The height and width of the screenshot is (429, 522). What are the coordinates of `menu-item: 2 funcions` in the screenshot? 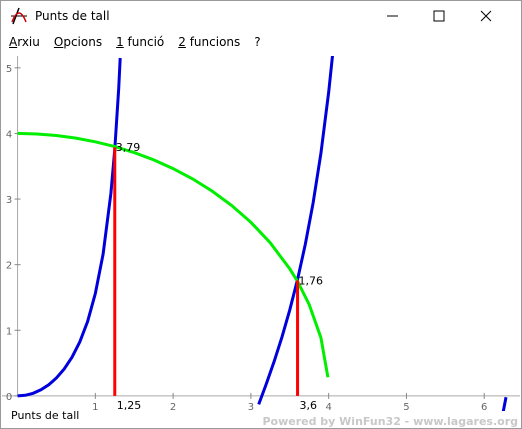 It's located at (209, 42).